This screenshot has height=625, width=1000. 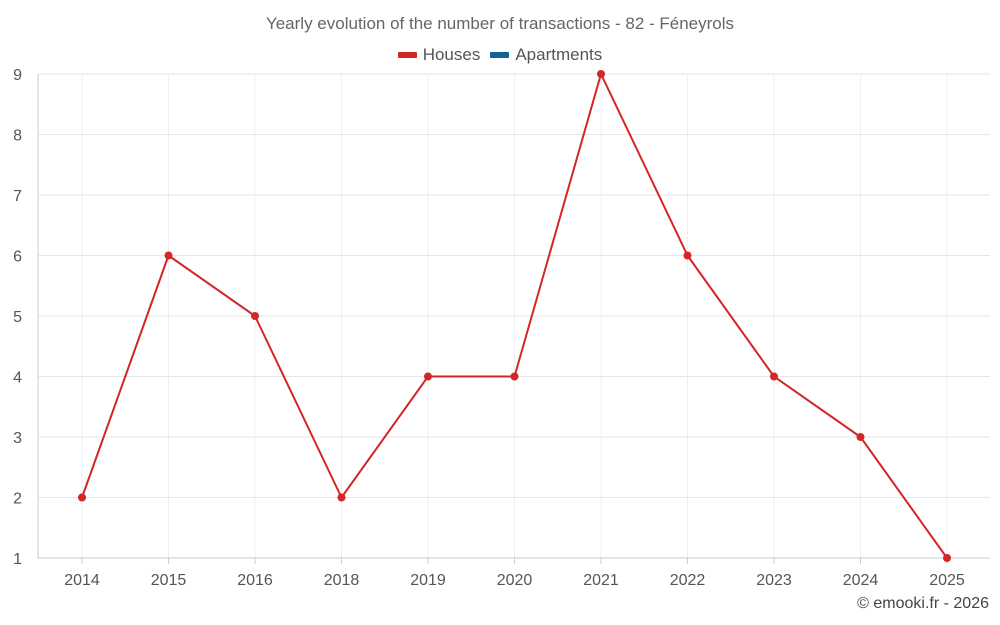 What do you see at coordinates (601, 580) in the screenshot?
I see `x-tick-label: 2021` at bounding box center [601, 580].